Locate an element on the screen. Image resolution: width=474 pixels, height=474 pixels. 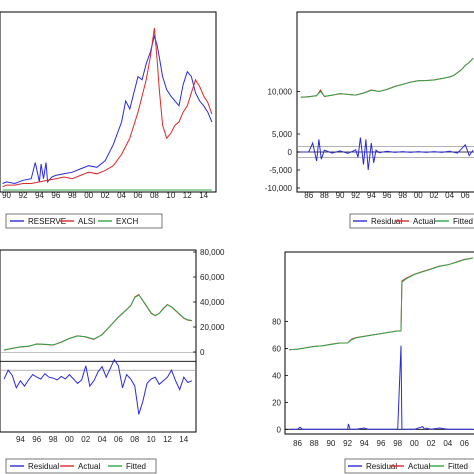
panel-4-x-tick-label: 86 is located at coordinates (297, 443).